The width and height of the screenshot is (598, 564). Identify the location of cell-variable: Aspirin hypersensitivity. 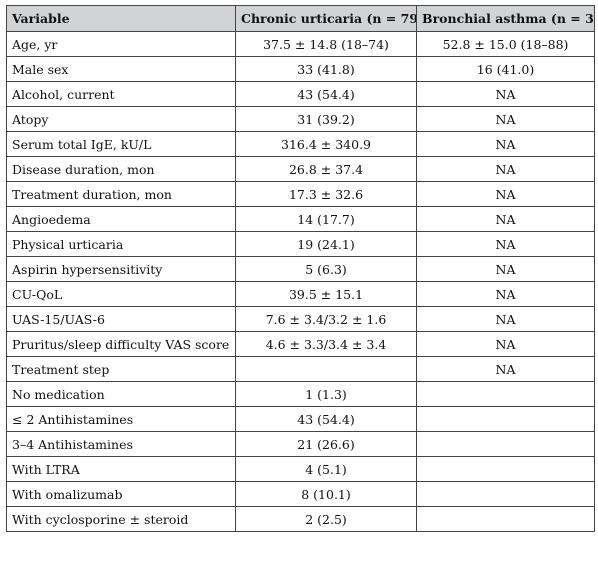
(121, 269).